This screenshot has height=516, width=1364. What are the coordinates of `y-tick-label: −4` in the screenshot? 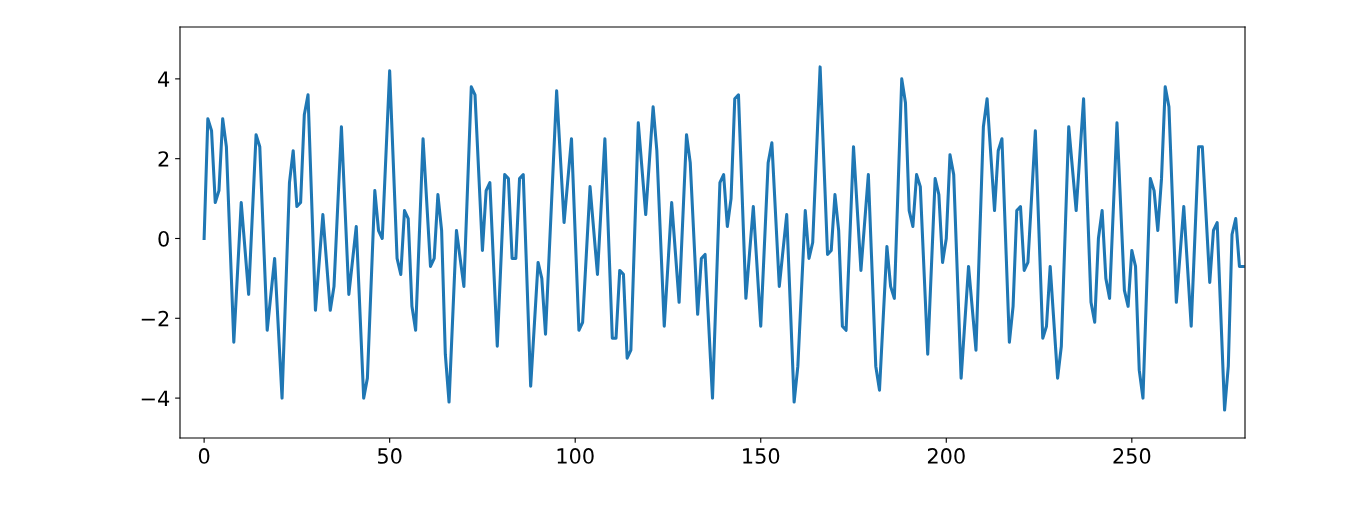 It's located at (155, 398).